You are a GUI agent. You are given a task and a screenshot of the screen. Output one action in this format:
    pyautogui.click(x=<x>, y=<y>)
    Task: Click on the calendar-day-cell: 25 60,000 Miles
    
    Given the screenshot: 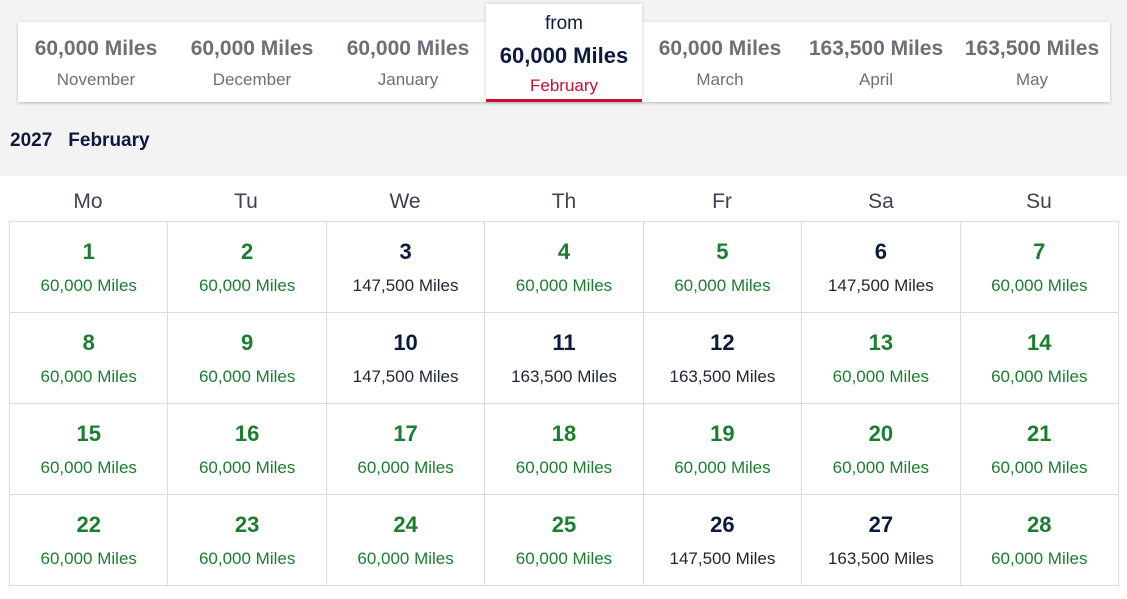 What is the action you would take?
    pyautogui.click(x=564, y=540)
    